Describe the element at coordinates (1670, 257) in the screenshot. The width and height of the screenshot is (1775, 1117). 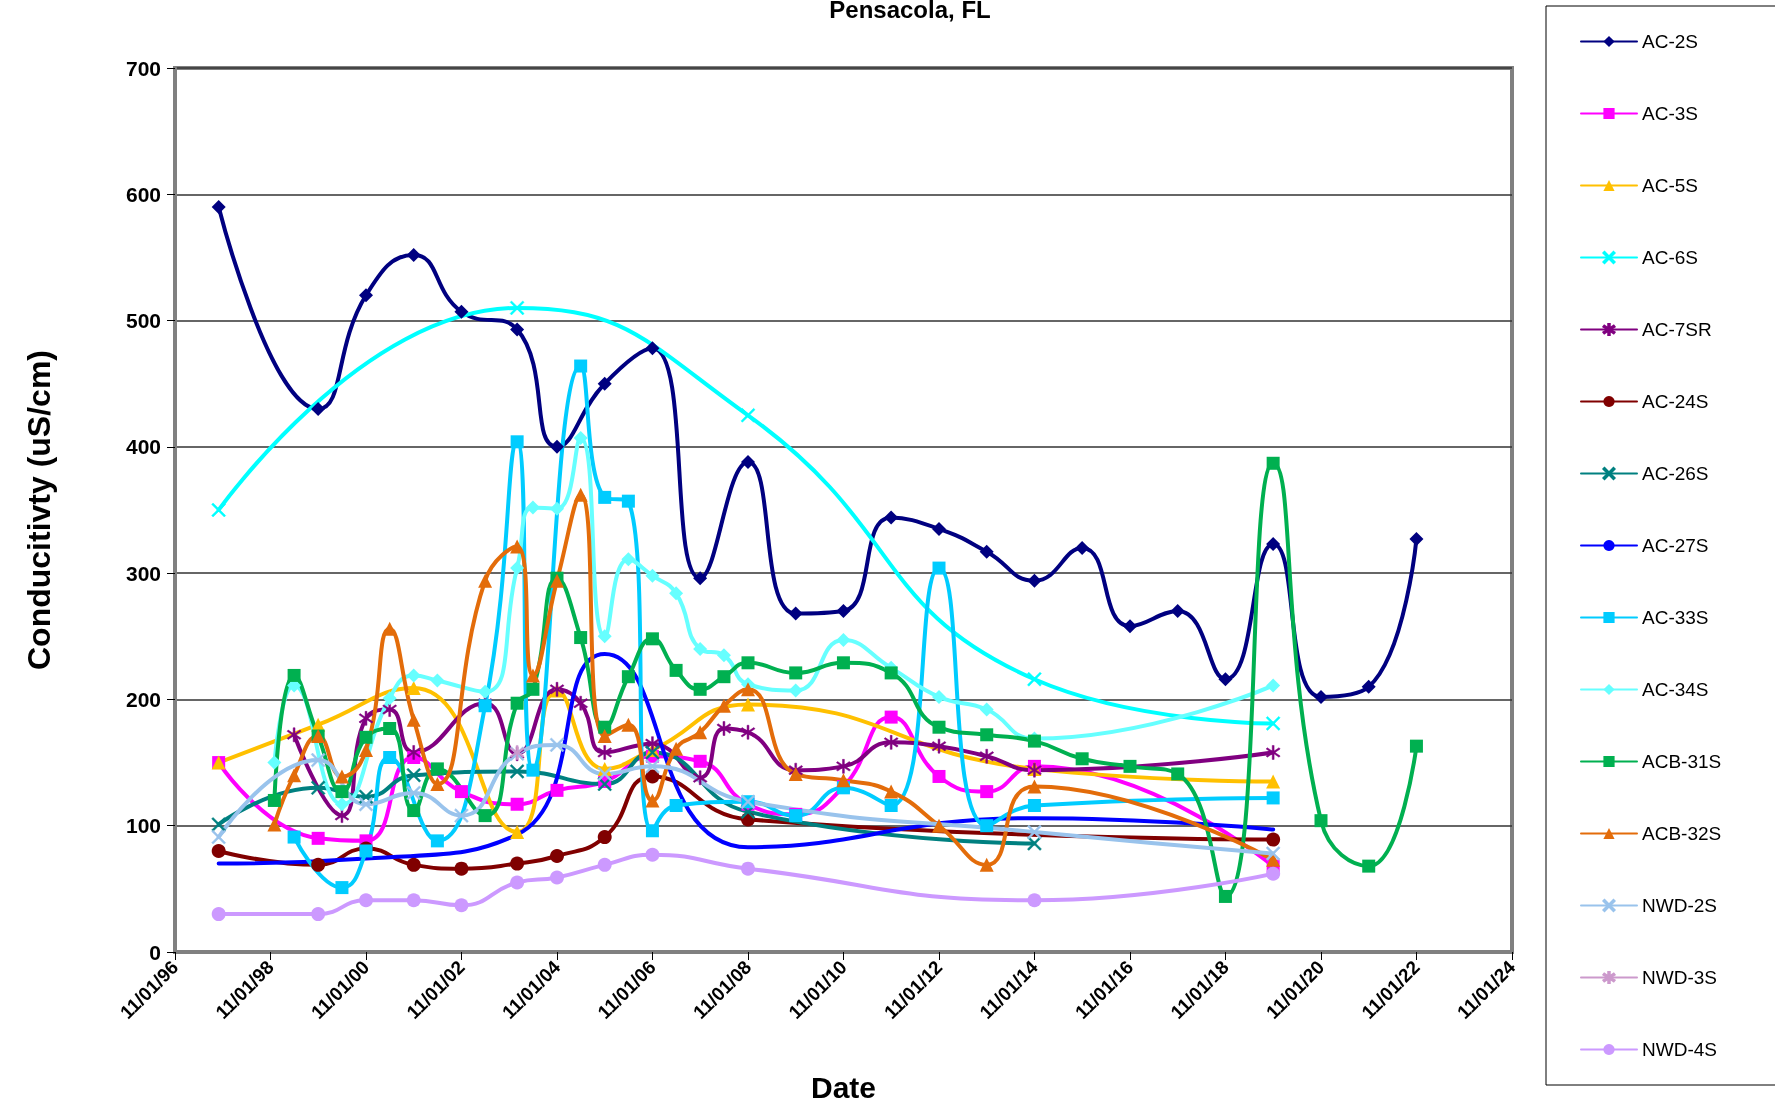
I see `legend-label: AC-6S` at that location.